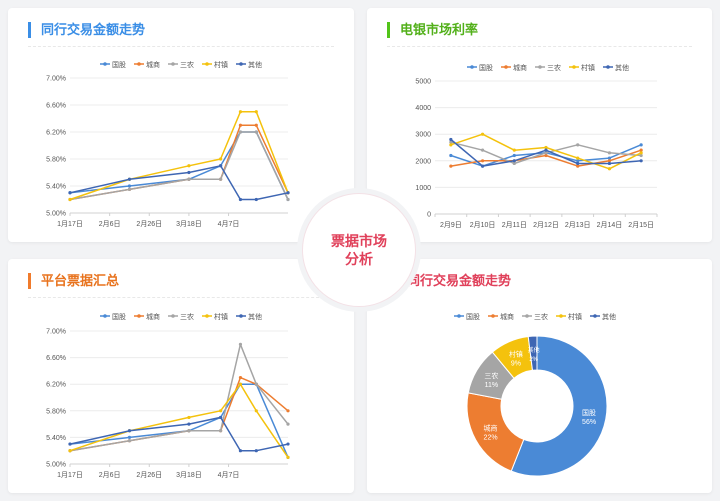 The width and height of the screenshot is (720, 501). What do you see at coordinates (532, 353) in the screenshot?
I see `donut-slice-其他` at bounding box center [532, 353].